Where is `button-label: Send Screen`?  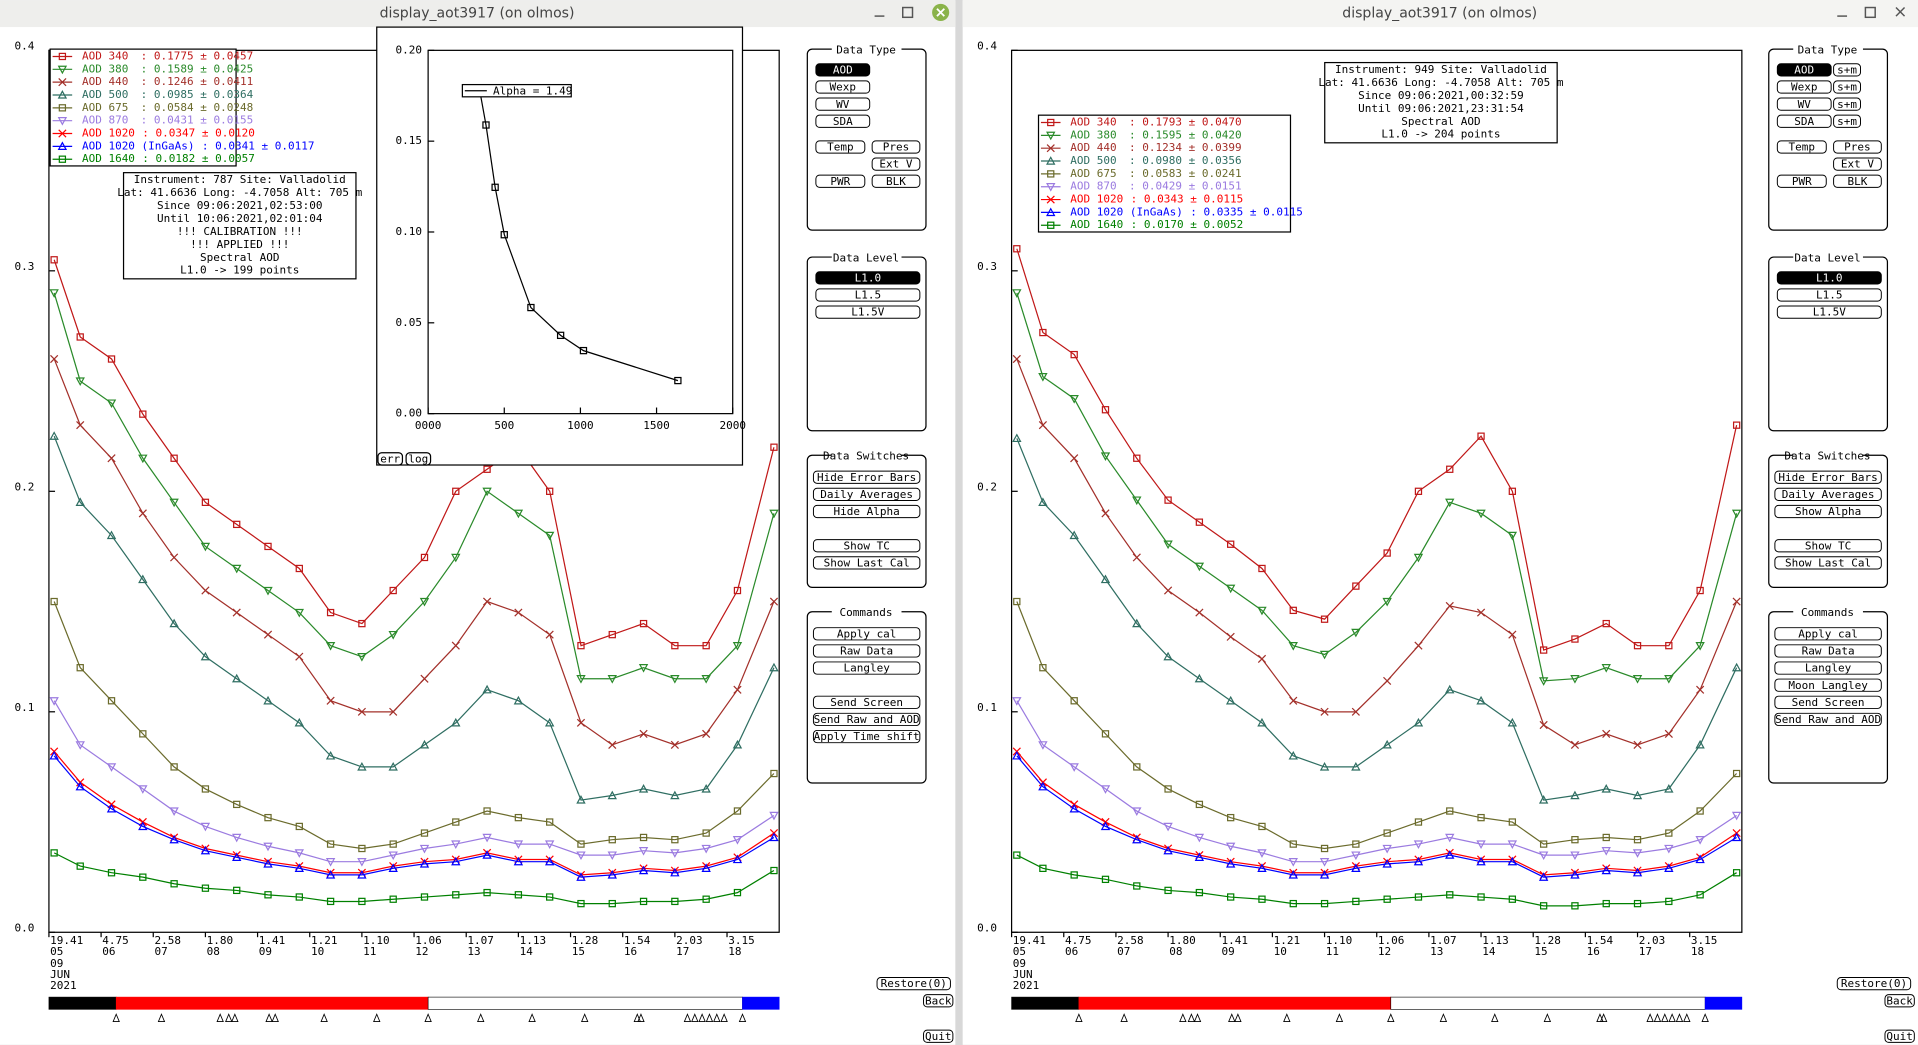
button-label: Send Screen is located at coordinates (1828, 702).